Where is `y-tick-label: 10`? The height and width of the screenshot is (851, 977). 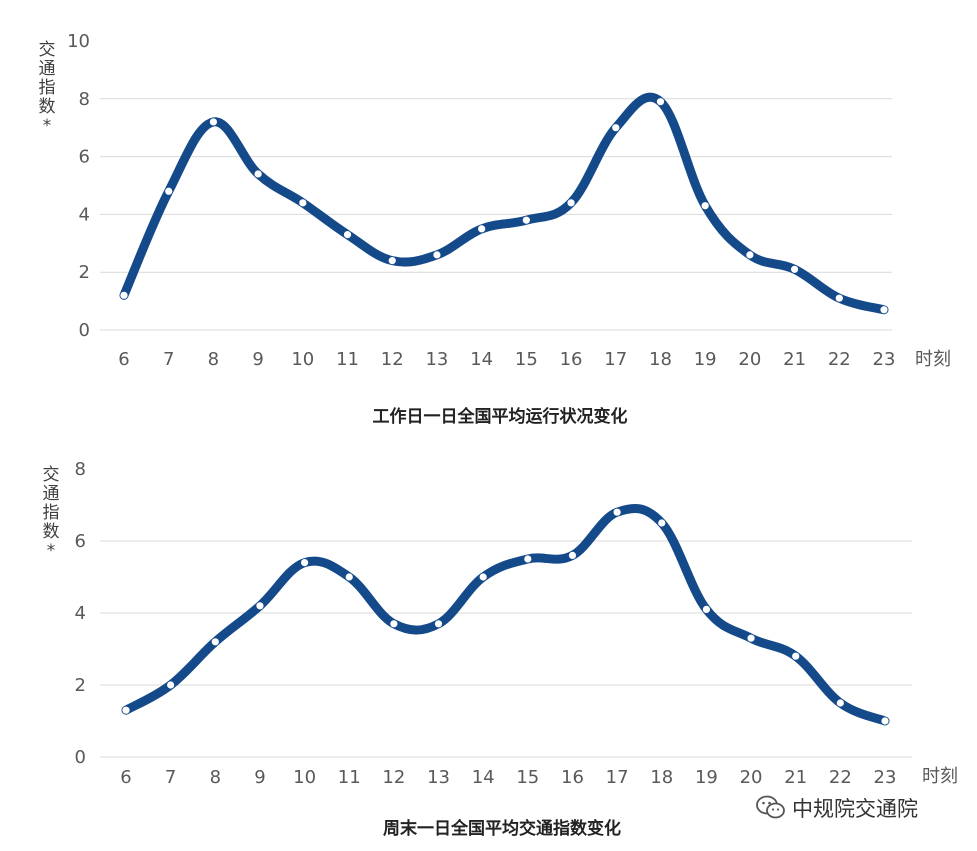
y-tick-label: 10 is located at coordinates (78, 41).